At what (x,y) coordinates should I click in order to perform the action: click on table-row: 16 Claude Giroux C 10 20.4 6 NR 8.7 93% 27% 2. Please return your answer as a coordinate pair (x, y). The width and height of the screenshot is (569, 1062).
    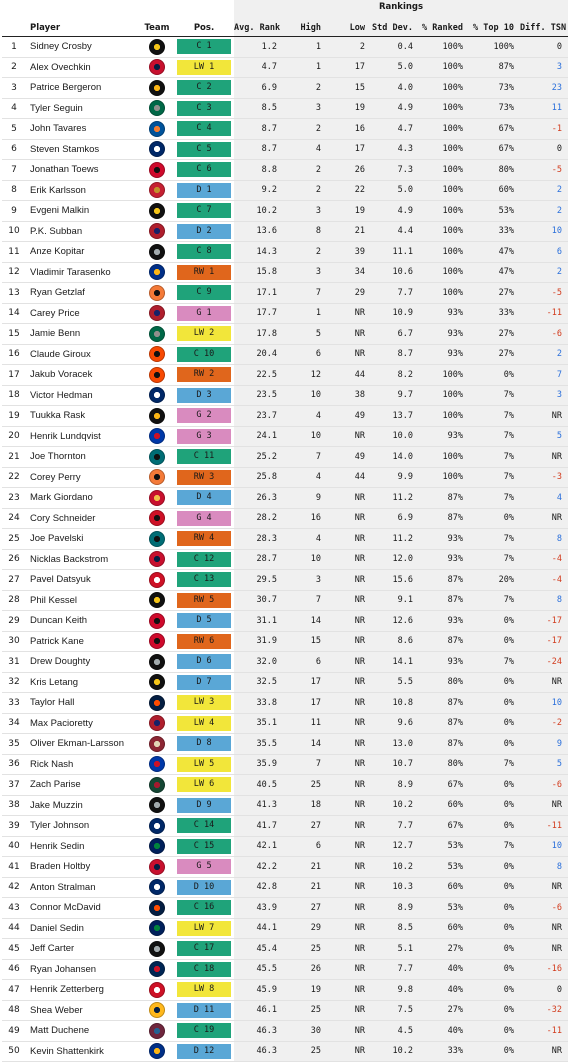
    Looking at the image, I should click on (285, 354).